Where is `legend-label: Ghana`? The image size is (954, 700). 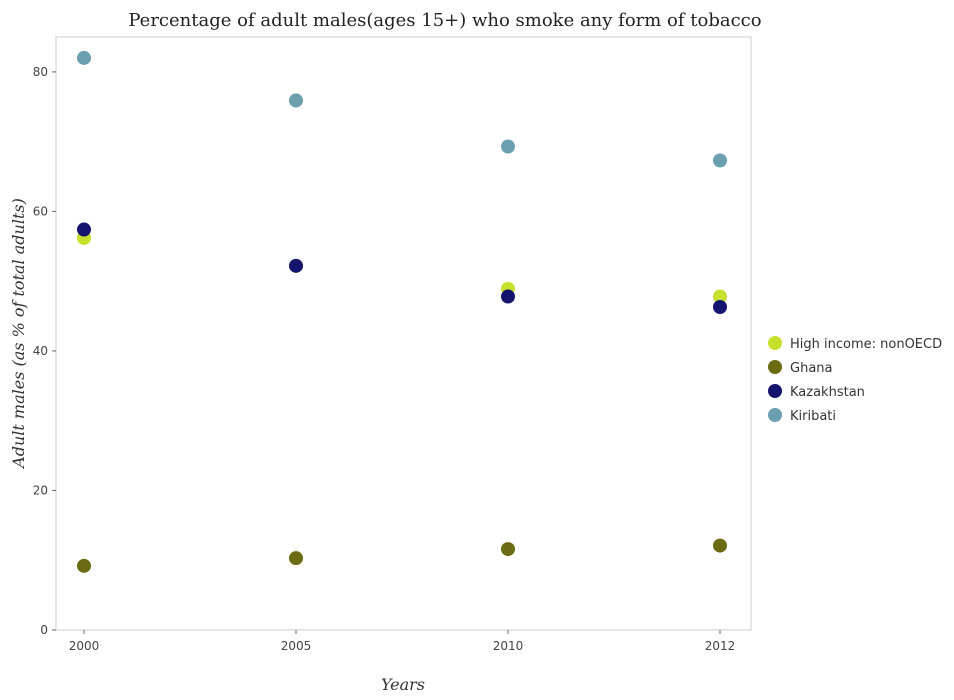 legend-label: Ghana is located at coordinates (811, 368).